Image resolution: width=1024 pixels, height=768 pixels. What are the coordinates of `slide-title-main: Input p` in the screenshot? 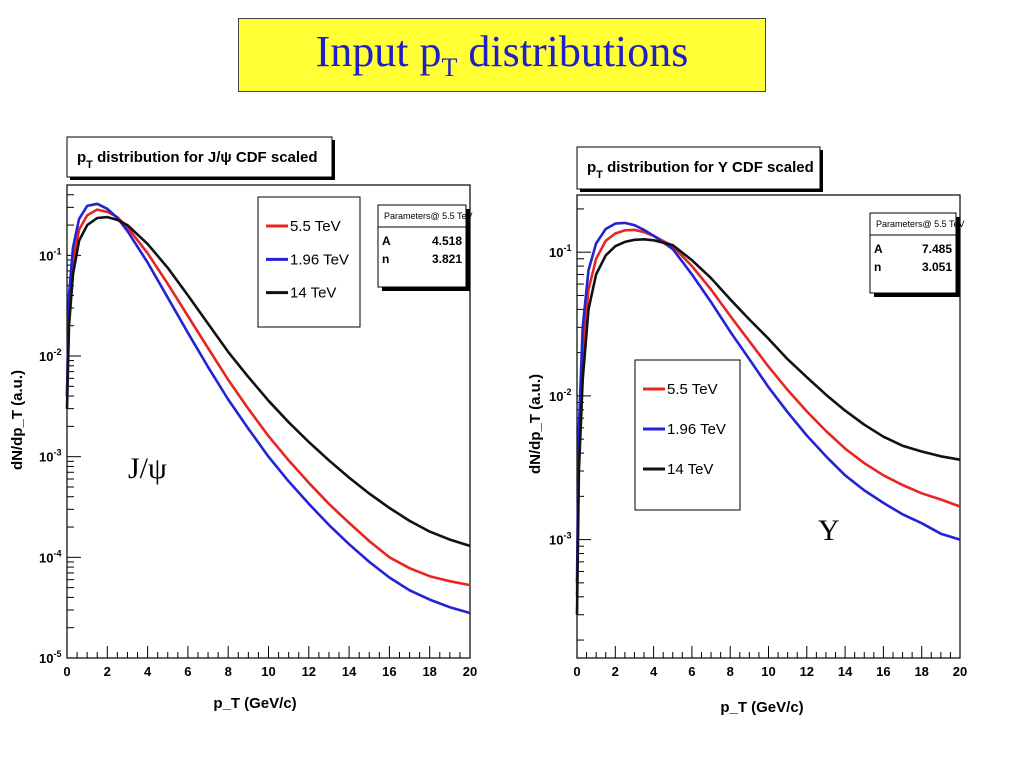 It's located at (378, 51).